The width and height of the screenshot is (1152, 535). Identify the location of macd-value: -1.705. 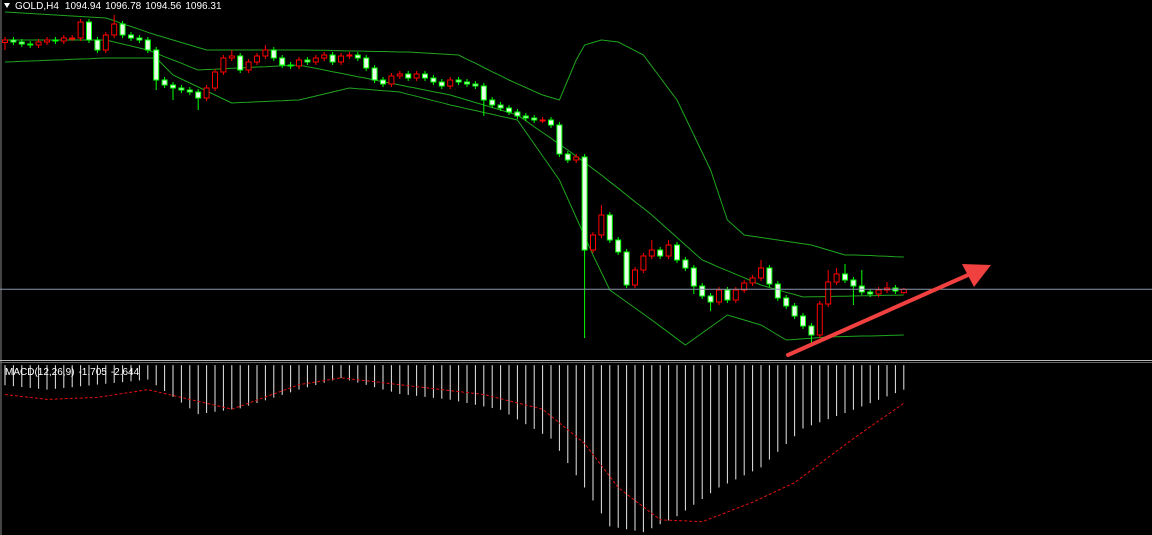
(92, 372).